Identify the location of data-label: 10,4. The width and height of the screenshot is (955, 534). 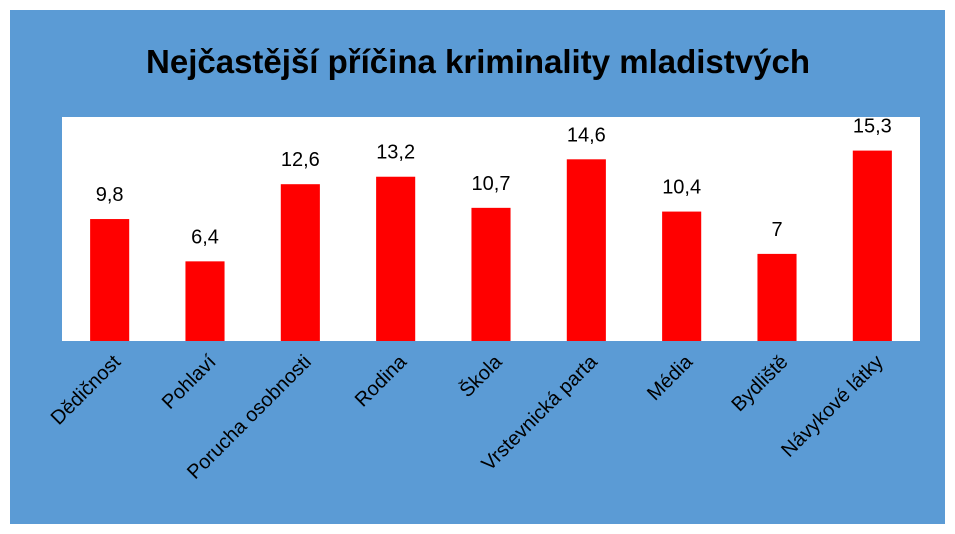
(681, 188).